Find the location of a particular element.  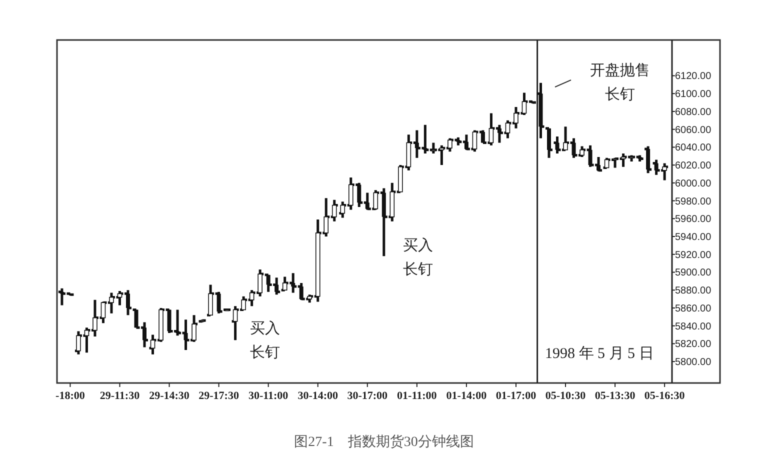

x-tick-label: 05-13:30 is located at coordinates (615, 396).